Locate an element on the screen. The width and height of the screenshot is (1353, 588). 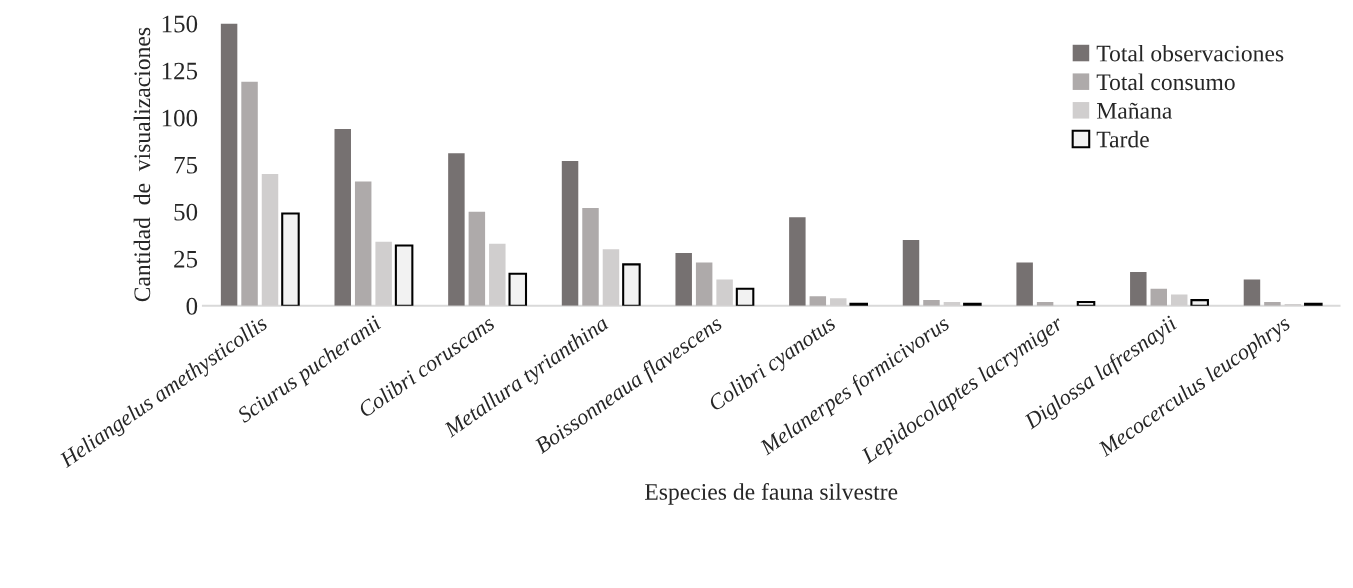
y-tick-label: 125 is located at coordinates (180, 71).